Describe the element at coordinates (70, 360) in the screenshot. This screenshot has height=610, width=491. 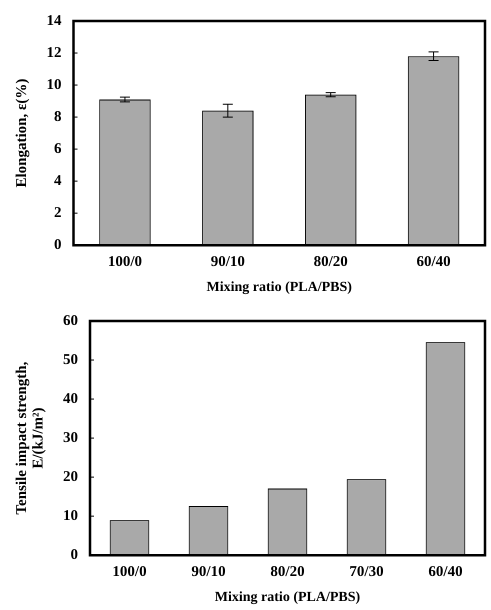
I see `y-tick-label: 50` at that location.